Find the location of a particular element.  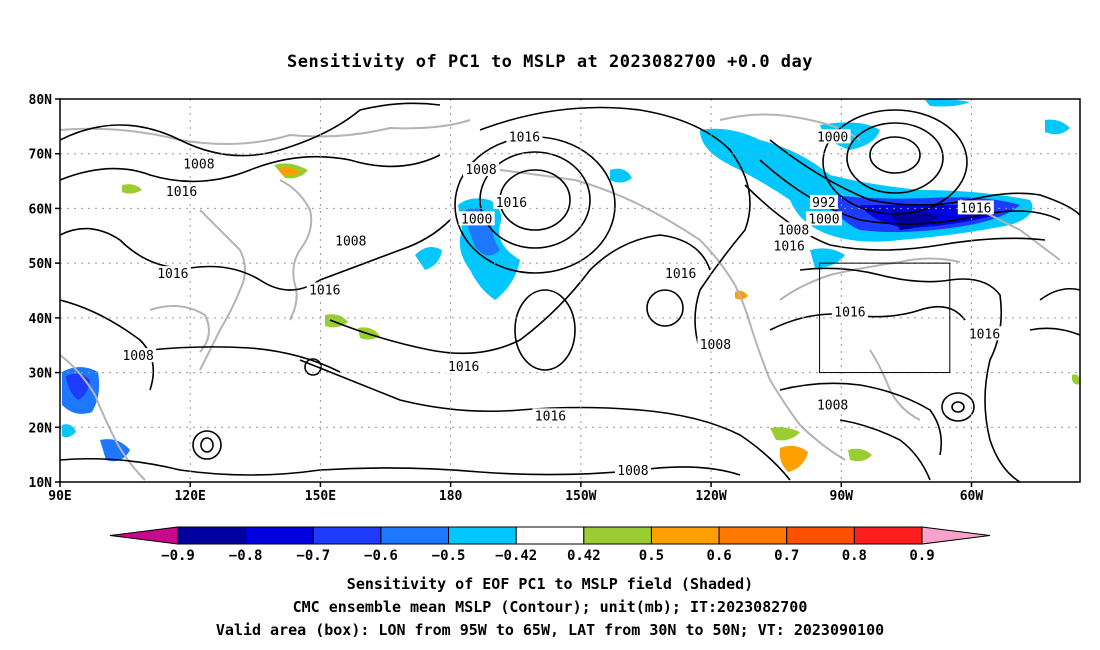

latitude-ticks: 80N 70N 60N 50N 40N 30N 20N 10N is located at coordinates (44, 292).